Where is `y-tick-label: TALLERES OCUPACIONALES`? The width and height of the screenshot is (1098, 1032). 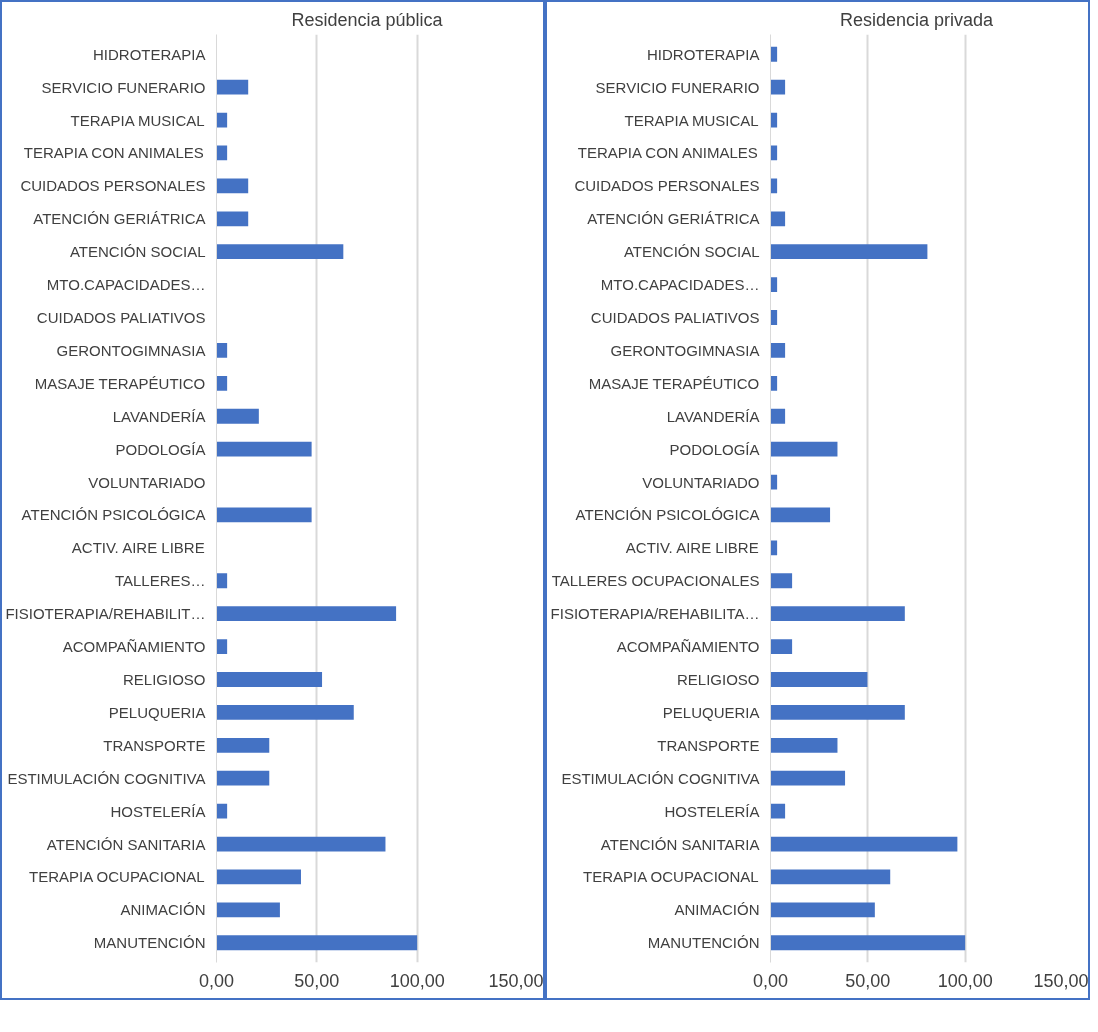 y-tick-label: TALLERES OCUPACIONALES is located at coordinates (655, 581).